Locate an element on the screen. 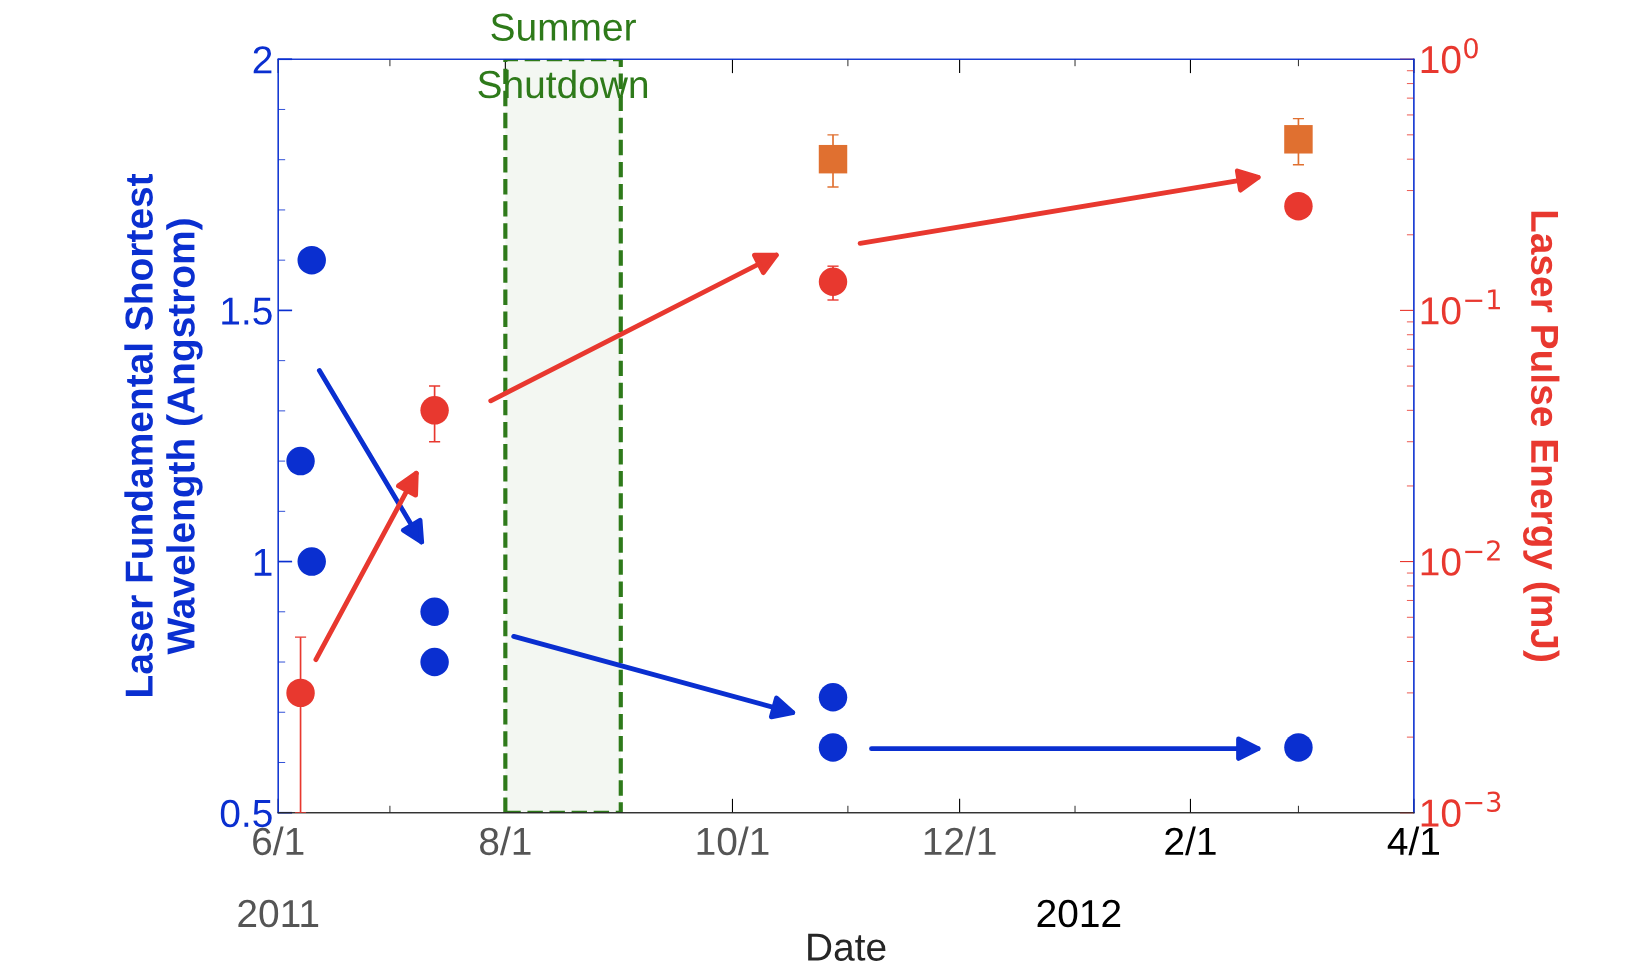  text: 2011 is located at coordinates (278, 913).